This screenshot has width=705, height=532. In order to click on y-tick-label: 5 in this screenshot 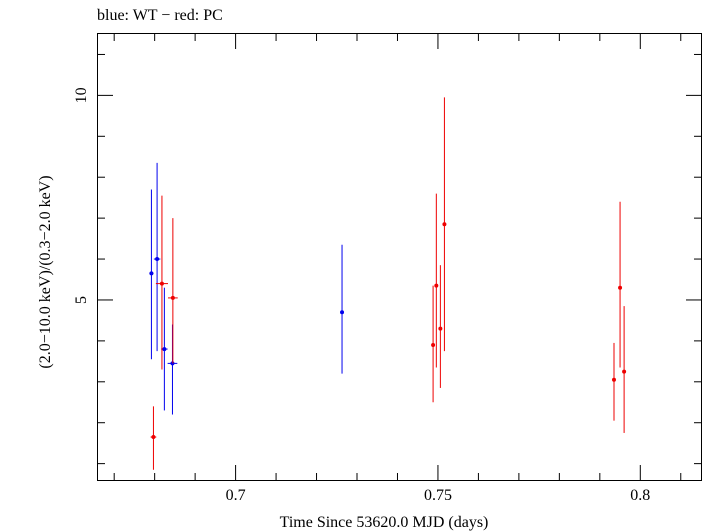, I will do `click(81, 300)`.